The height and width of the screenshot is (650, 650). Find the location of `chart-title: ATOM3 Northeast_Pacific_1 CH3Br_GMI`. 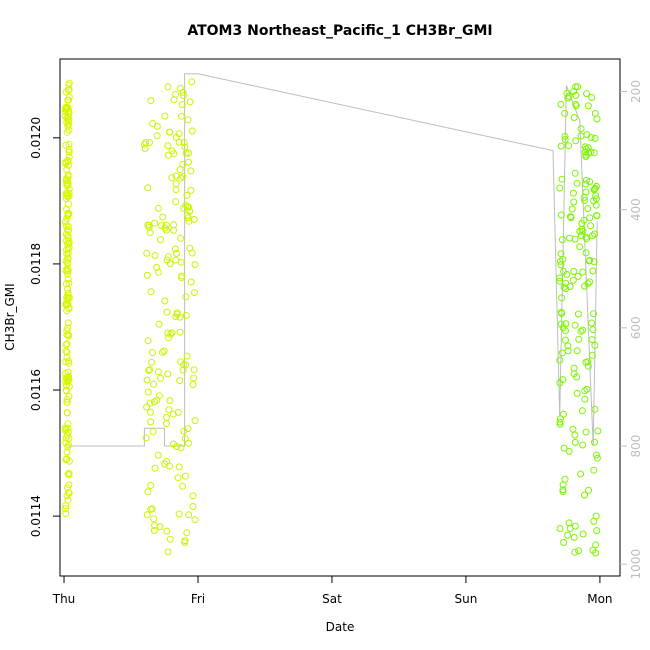

chart-title: ATOM3 Northeast_Pacific_1 CH3Br_GMI is located at coordinates (339, 31).